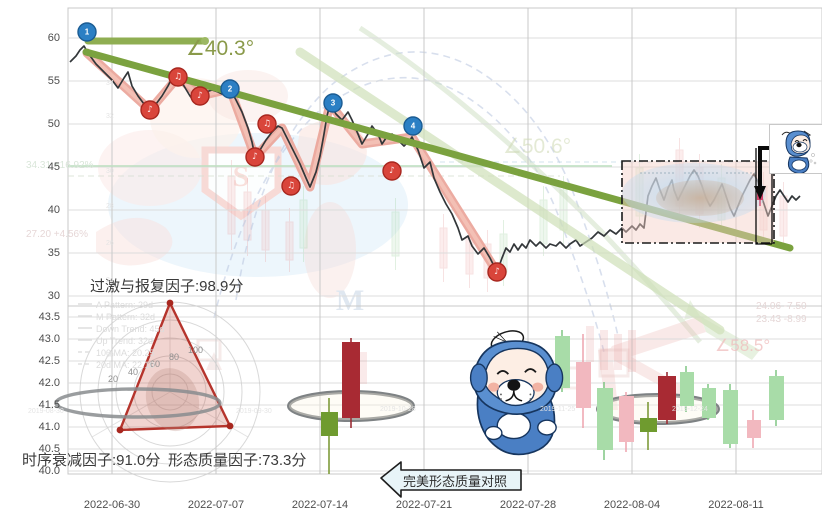  What do you see at coordinates (110, 171) in the screenshot?
I see `ghost-num-30: 30` at bounding box center [110, 171].